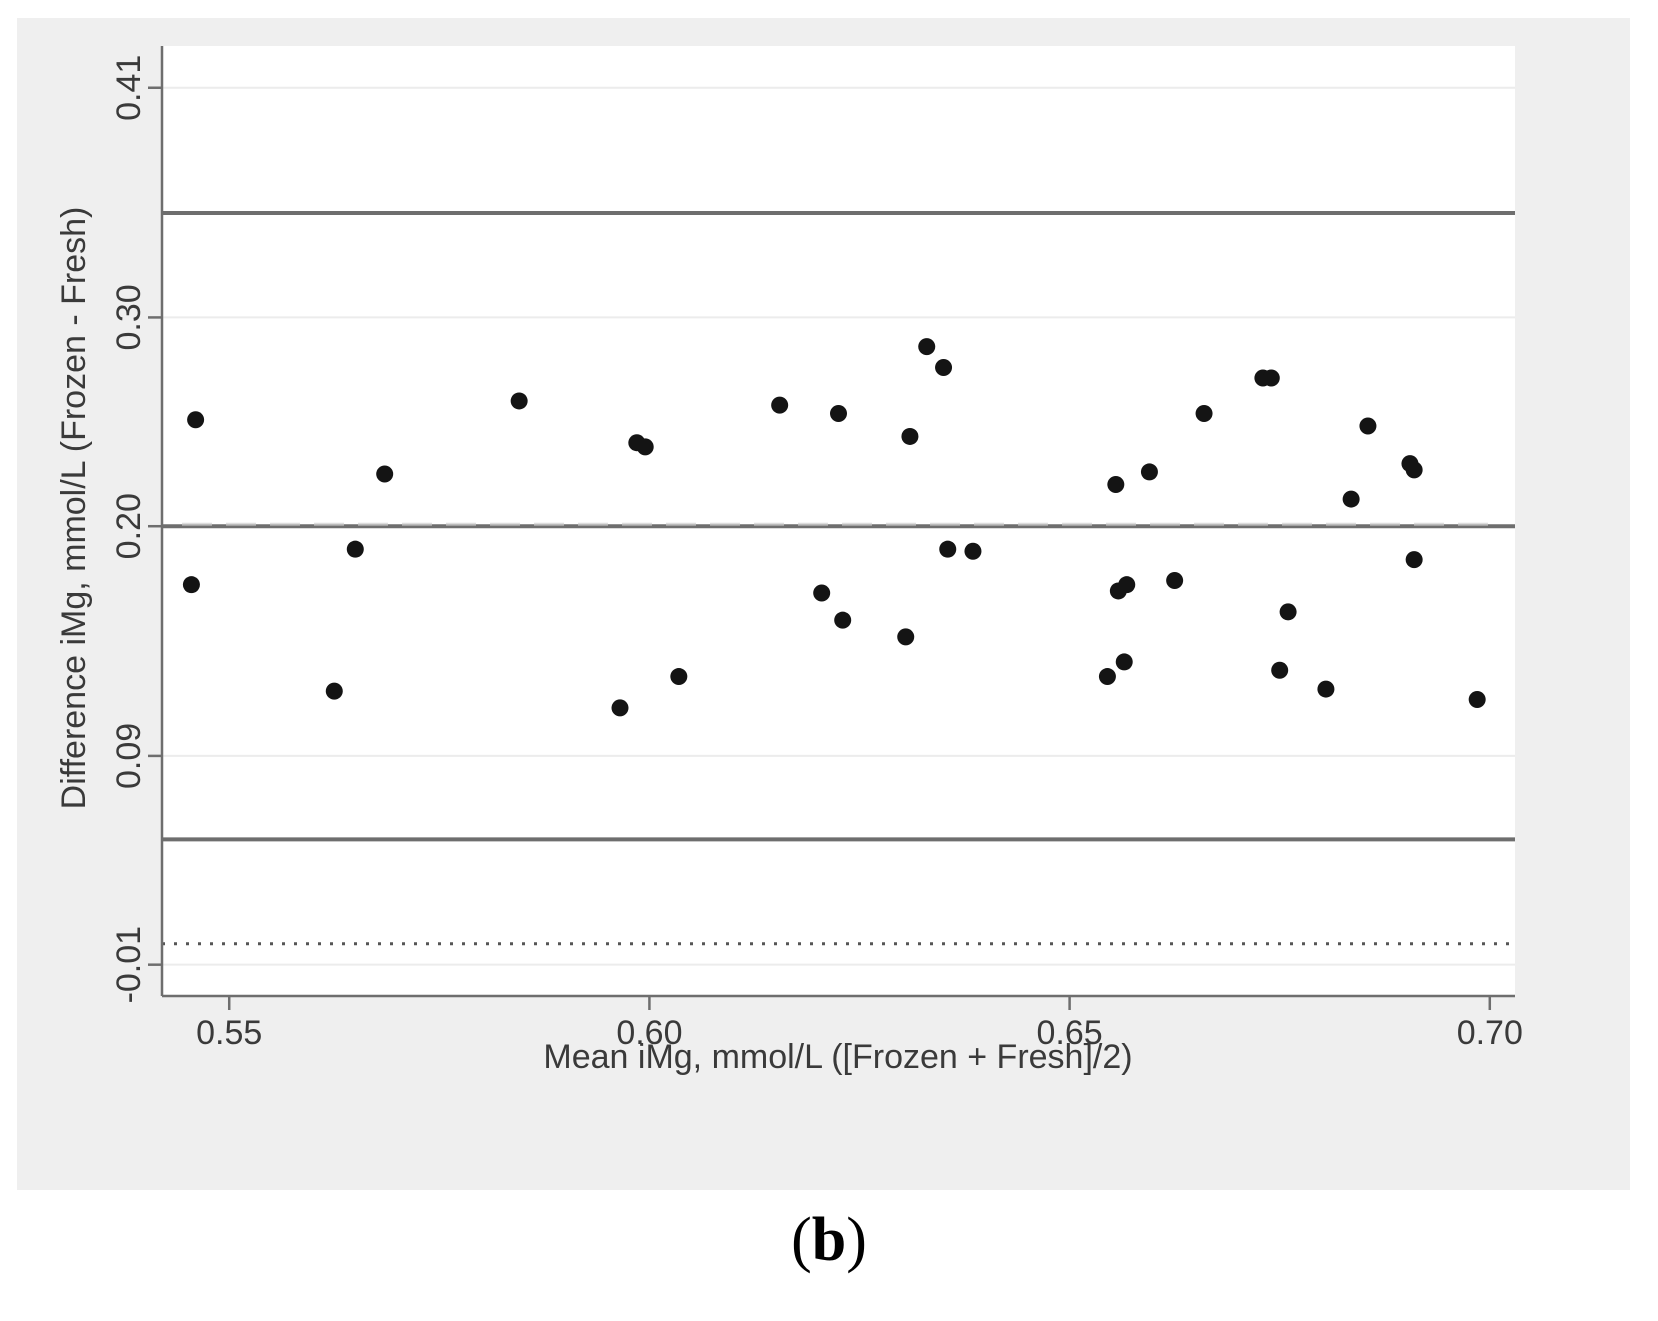  What do you see at coordinates (229, 1033) in the screenshot?
I see `x-tick-label: 0.55` at bounding box center [229, 1033].